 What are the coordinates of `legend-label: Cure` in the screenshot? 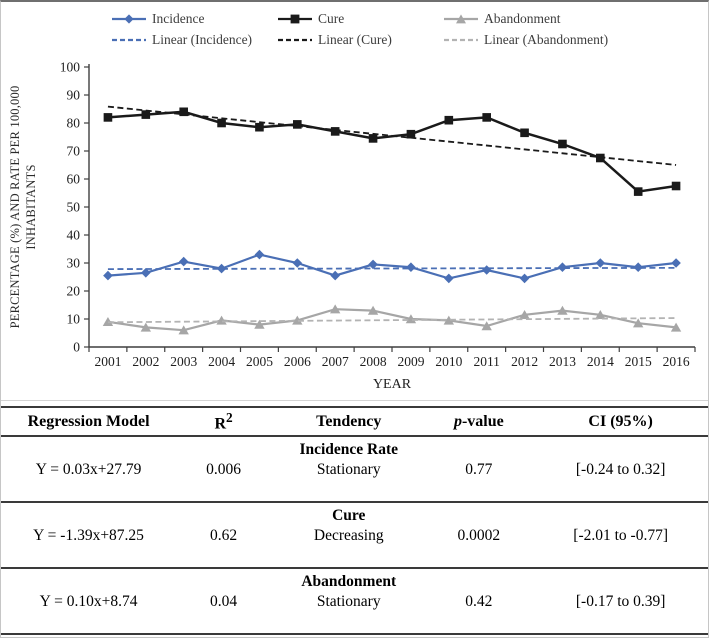 It's located at (331, 18).